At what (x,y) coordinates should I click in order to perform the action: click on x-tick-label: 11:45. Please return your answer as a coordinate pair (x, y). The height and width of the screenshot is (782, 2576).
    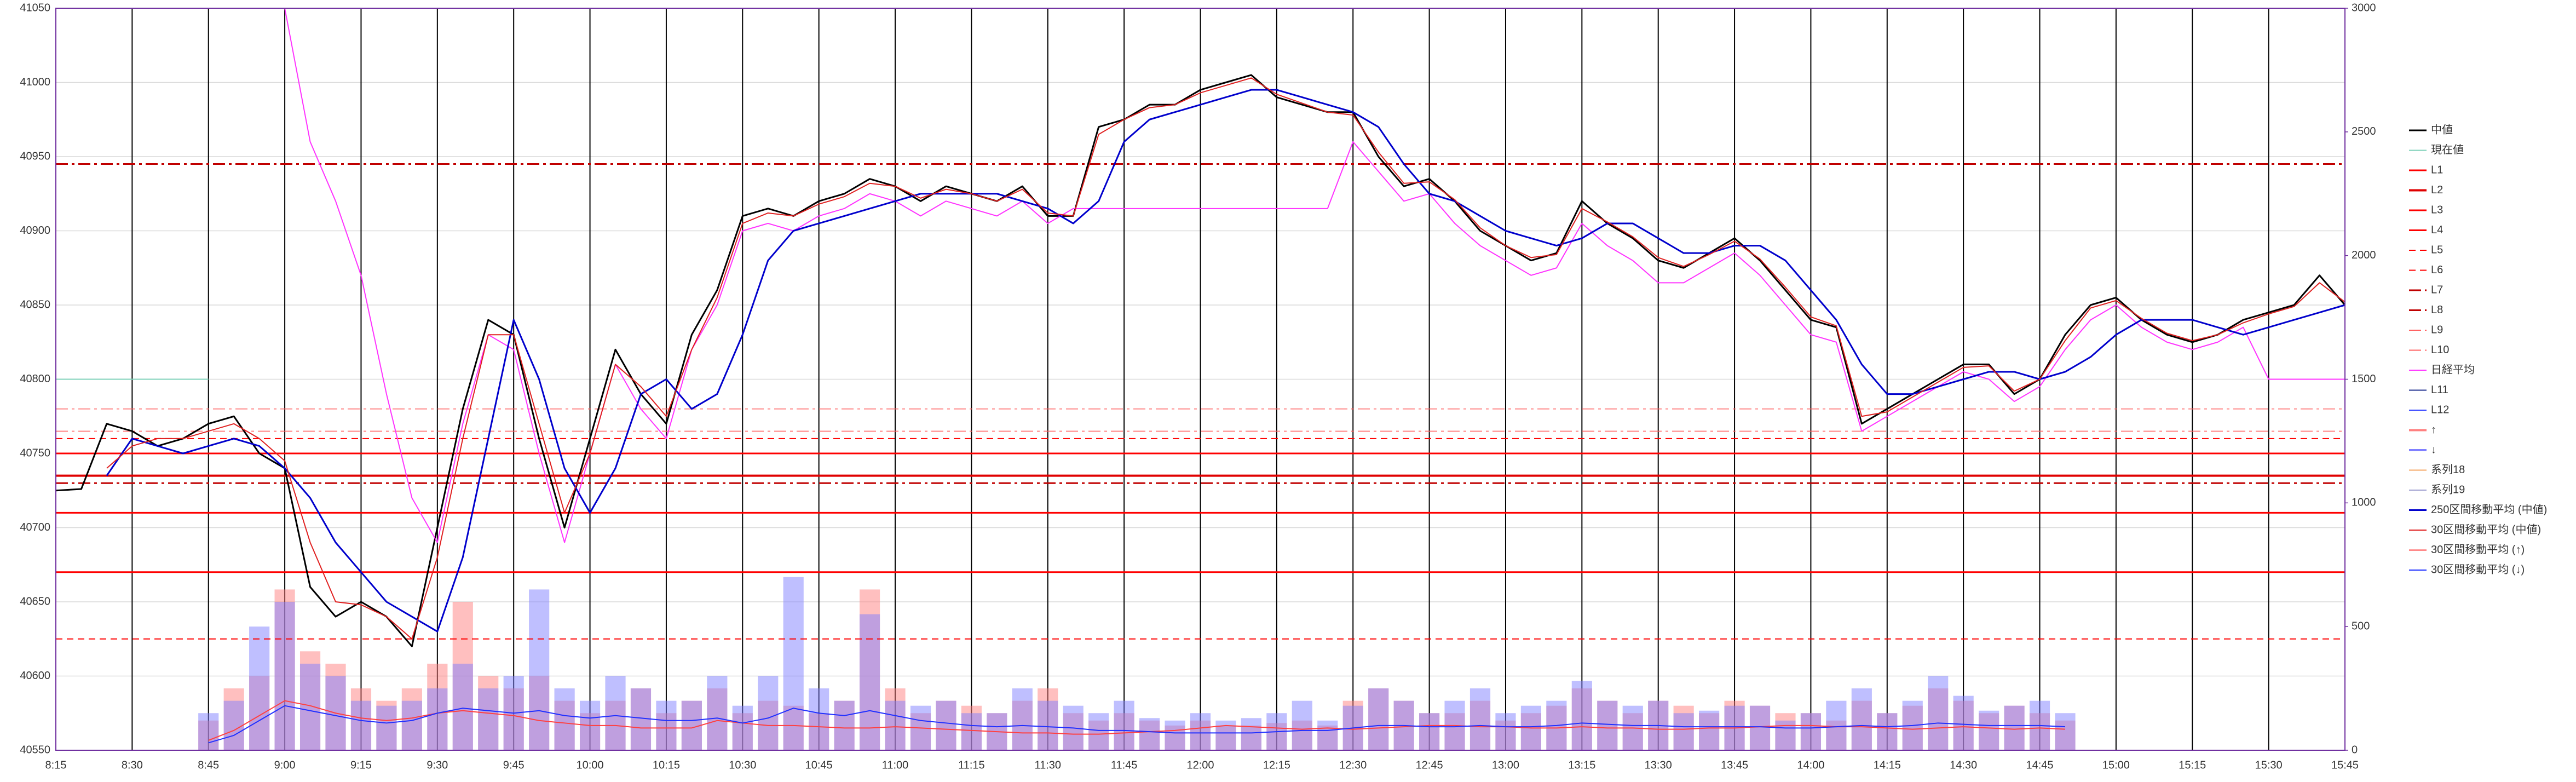
    Looking at the image, I should click on (1124, 765).